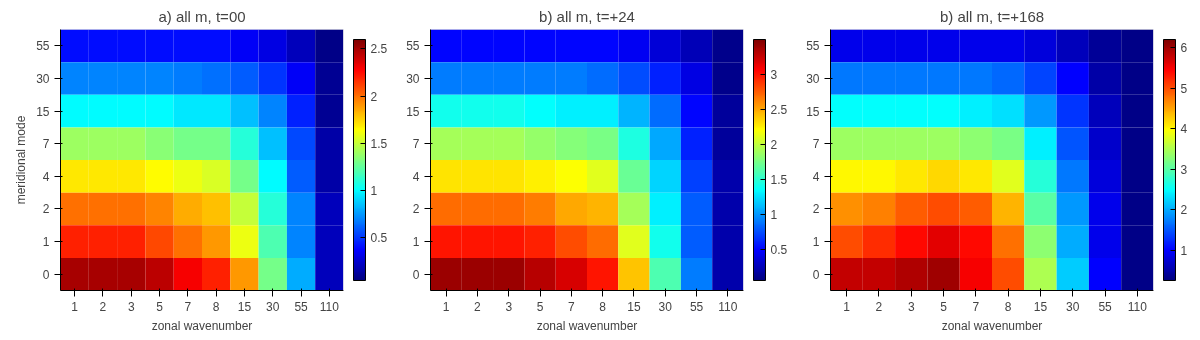  I want to click on chart-title: a) all m, t=00, so click(202, 16).